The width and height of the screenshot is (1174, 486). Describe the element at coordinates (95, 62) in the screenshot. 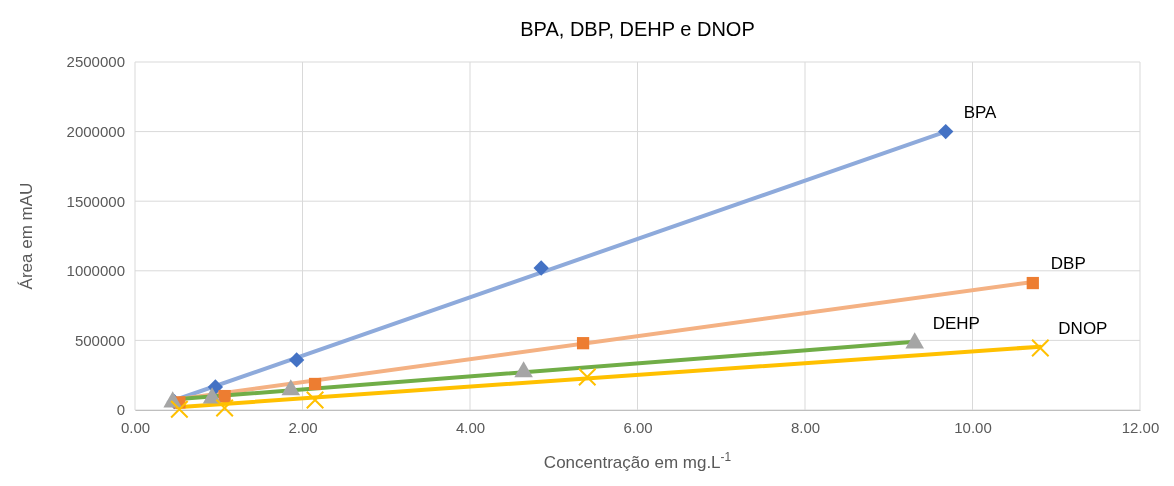

I see `y-tick-label: 2500000` at that location.